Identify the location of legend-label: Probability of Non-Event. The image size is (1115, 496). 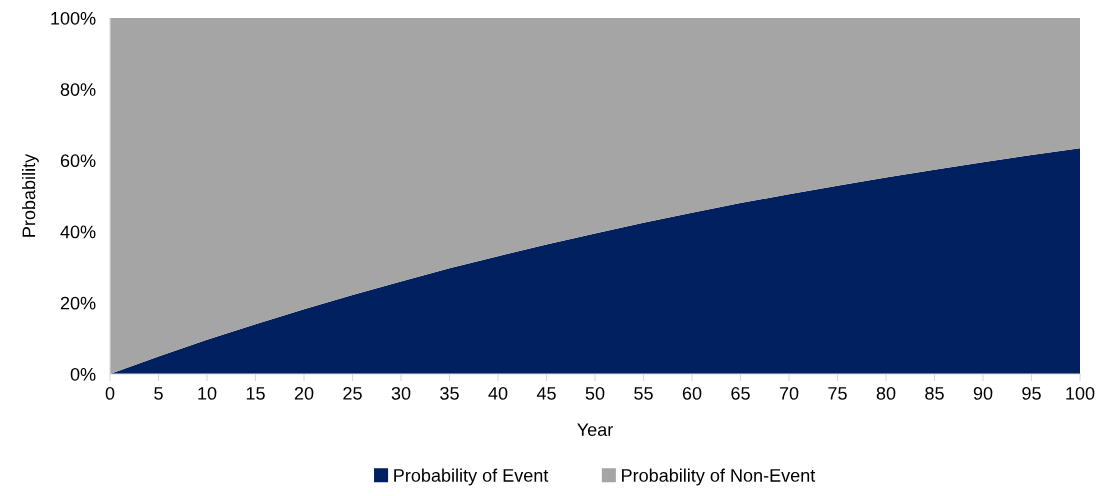
(719, 477).